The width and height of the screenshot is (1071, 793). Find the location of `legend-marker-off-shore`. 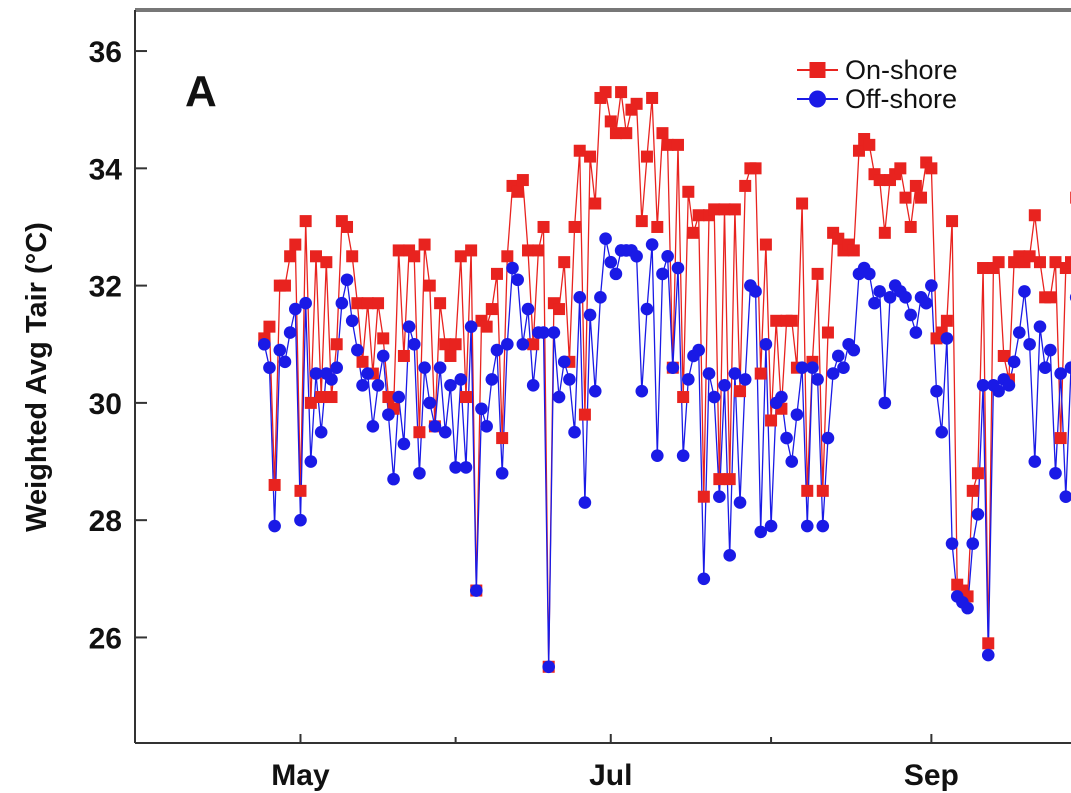

legend-marker-off-shore is located at coordinates (817, 99).